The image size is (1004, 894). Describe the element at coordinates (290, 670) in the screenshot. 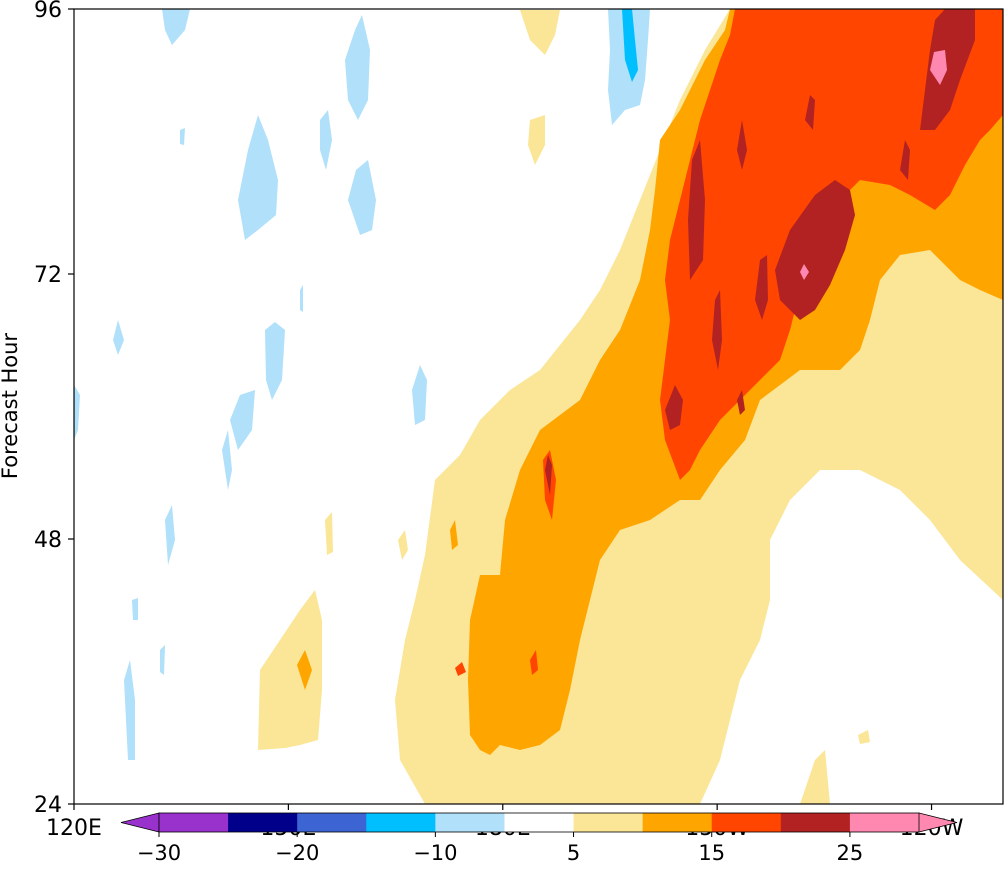

I see `contour-fill-left-patch` at that location.